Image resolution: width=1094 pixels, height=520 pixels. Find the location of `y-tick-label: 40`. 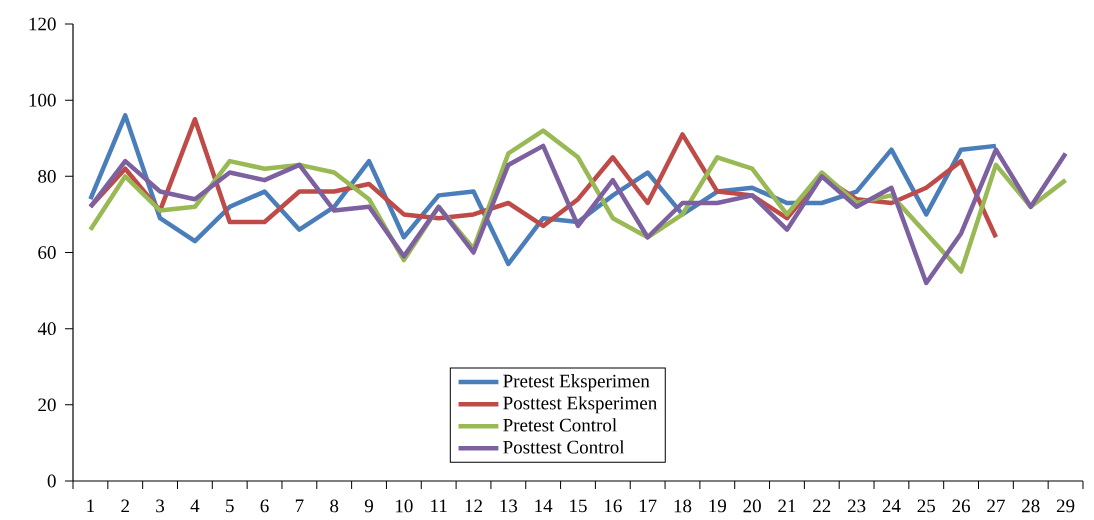

y-tick-label: 40 is located at coordinates (46, 329).